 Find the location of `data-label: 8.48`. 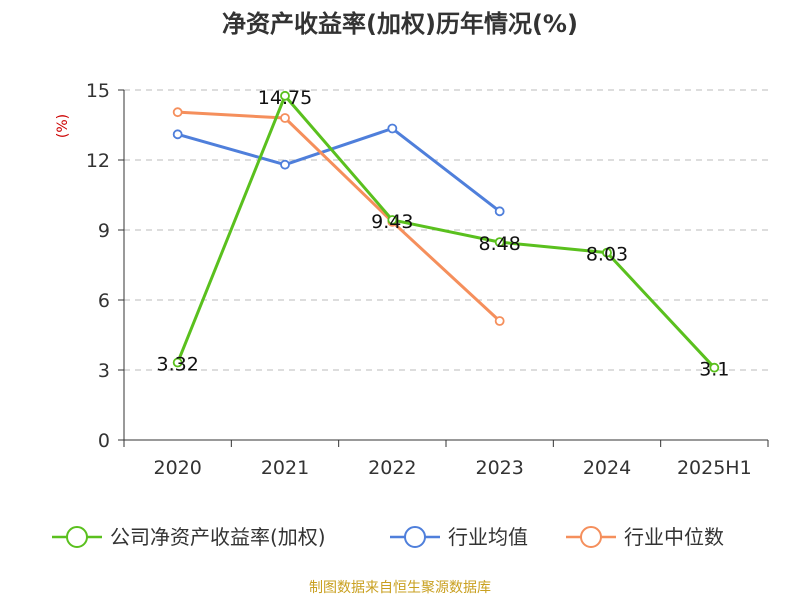

data-label: 8.48 is located at coordinates (500, 244).